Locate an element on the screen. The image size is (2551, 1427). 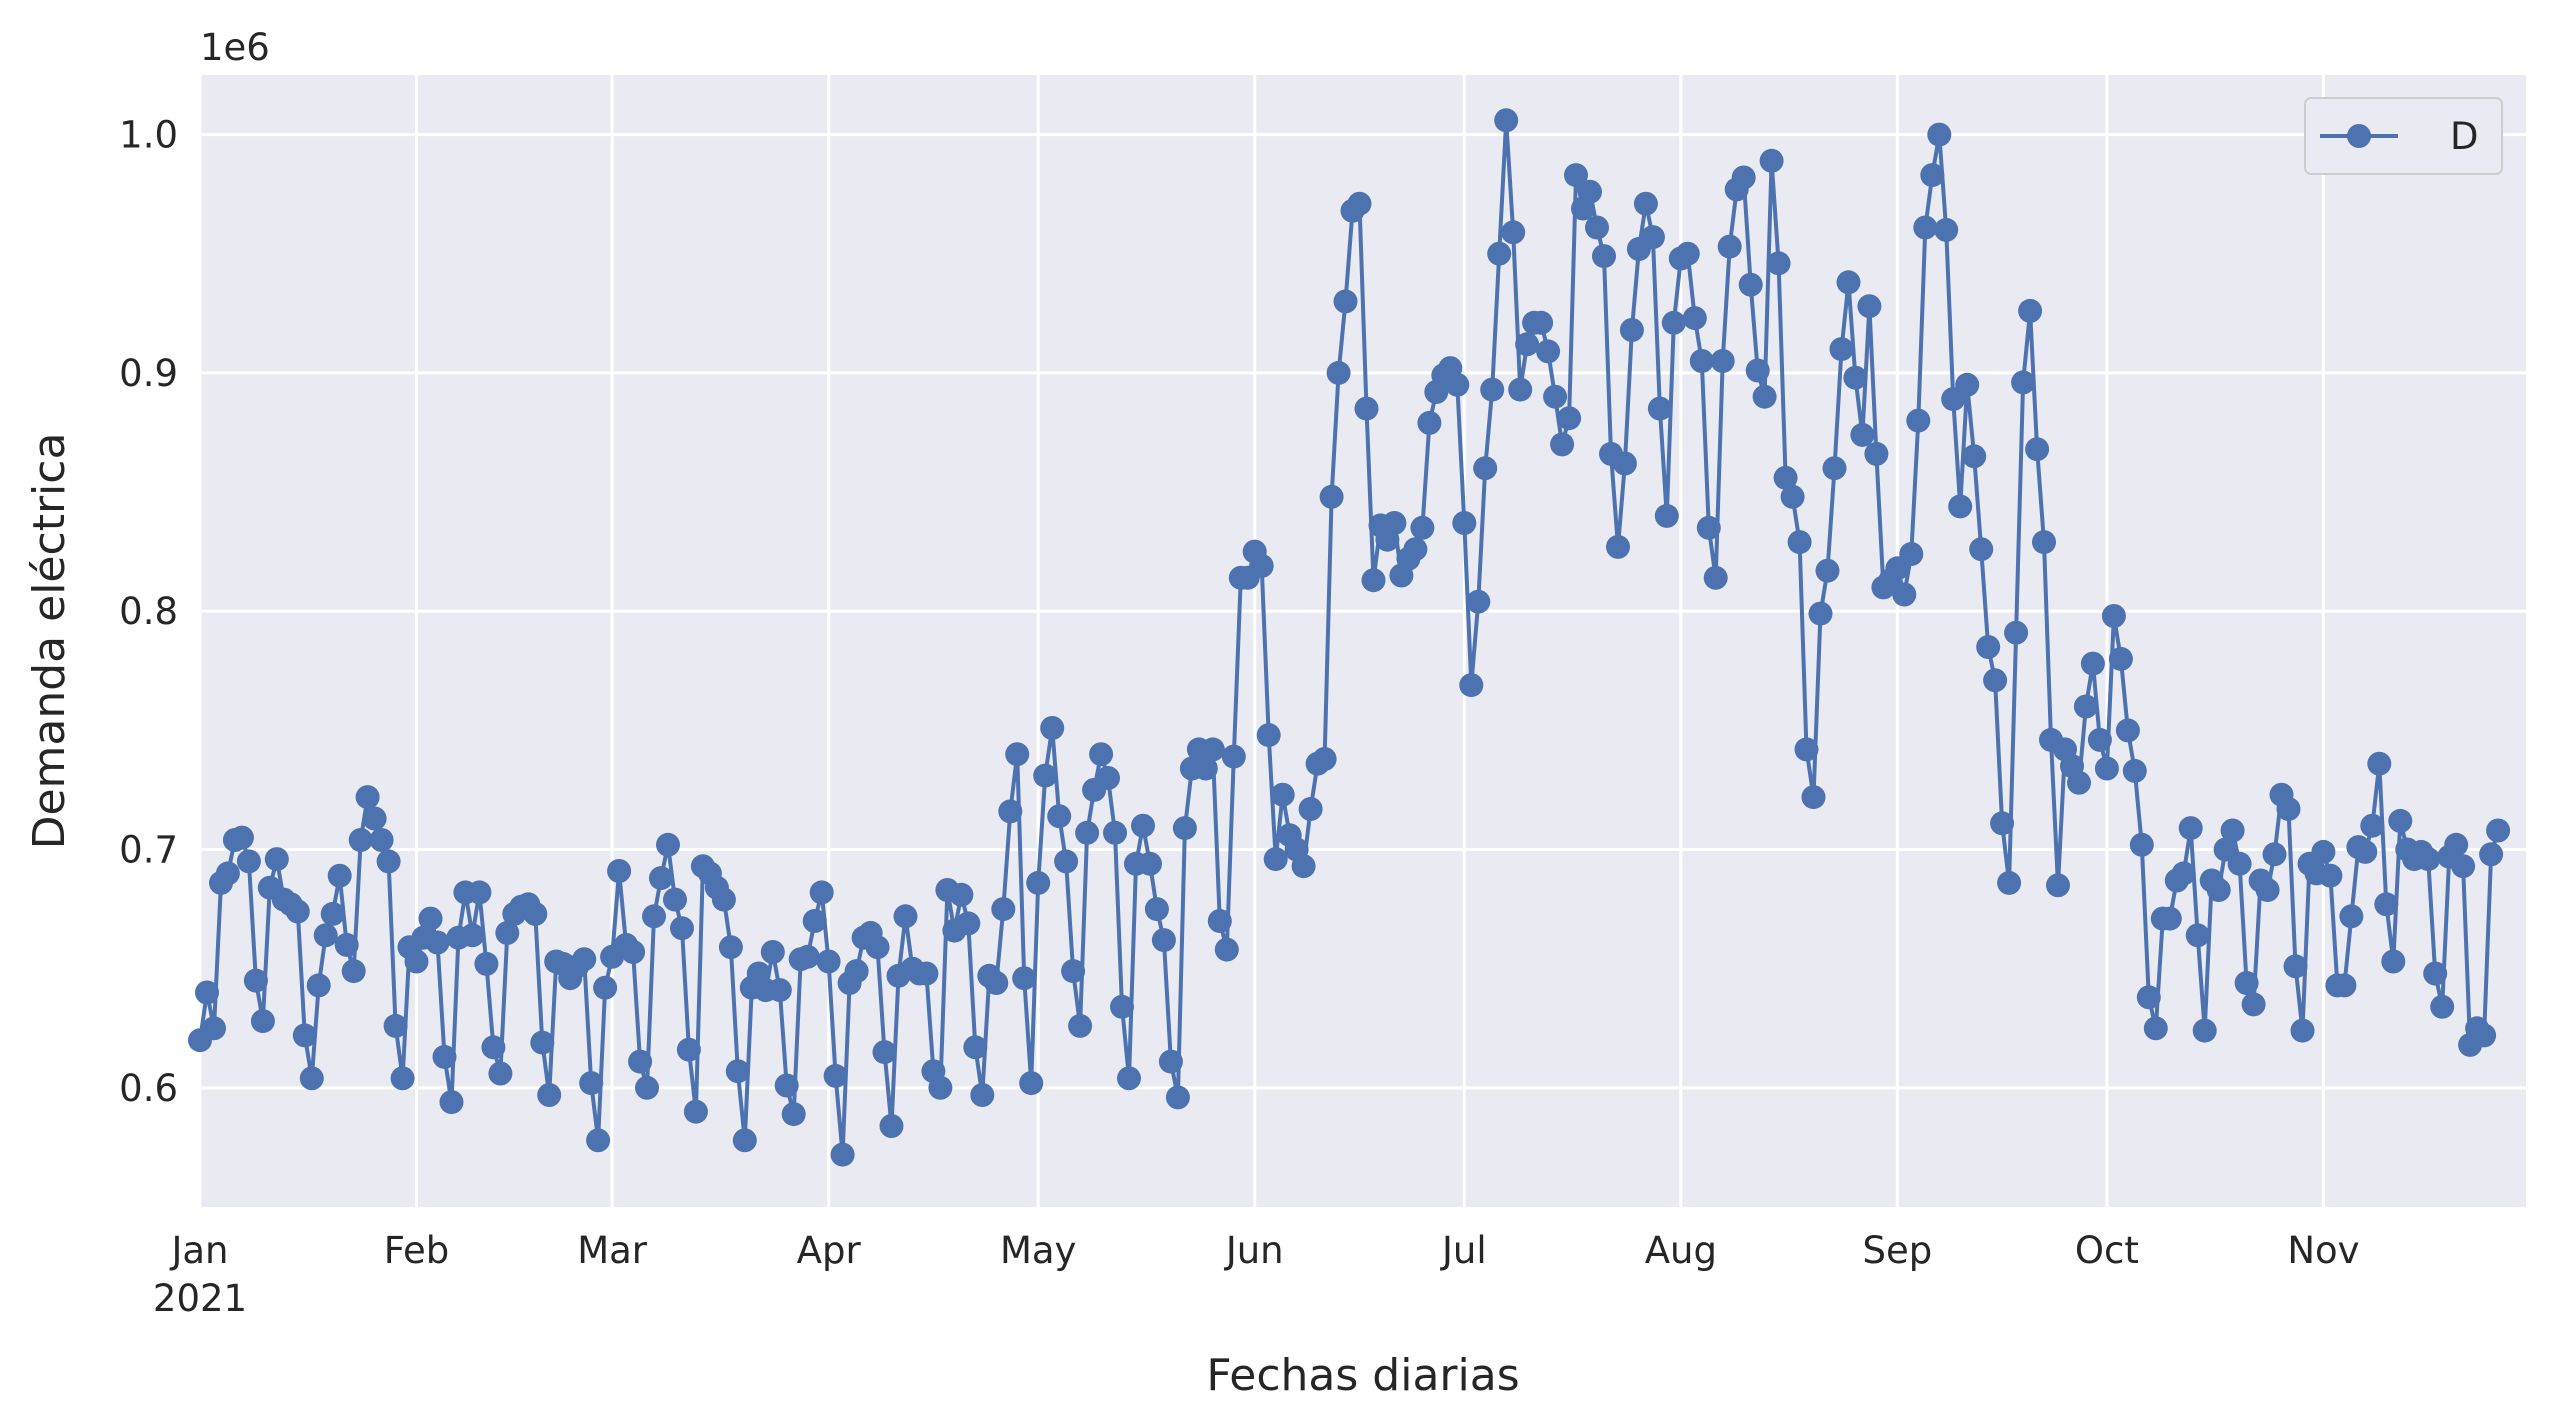
x-tick-label: Sep is located at coordinates (1897, 1250).